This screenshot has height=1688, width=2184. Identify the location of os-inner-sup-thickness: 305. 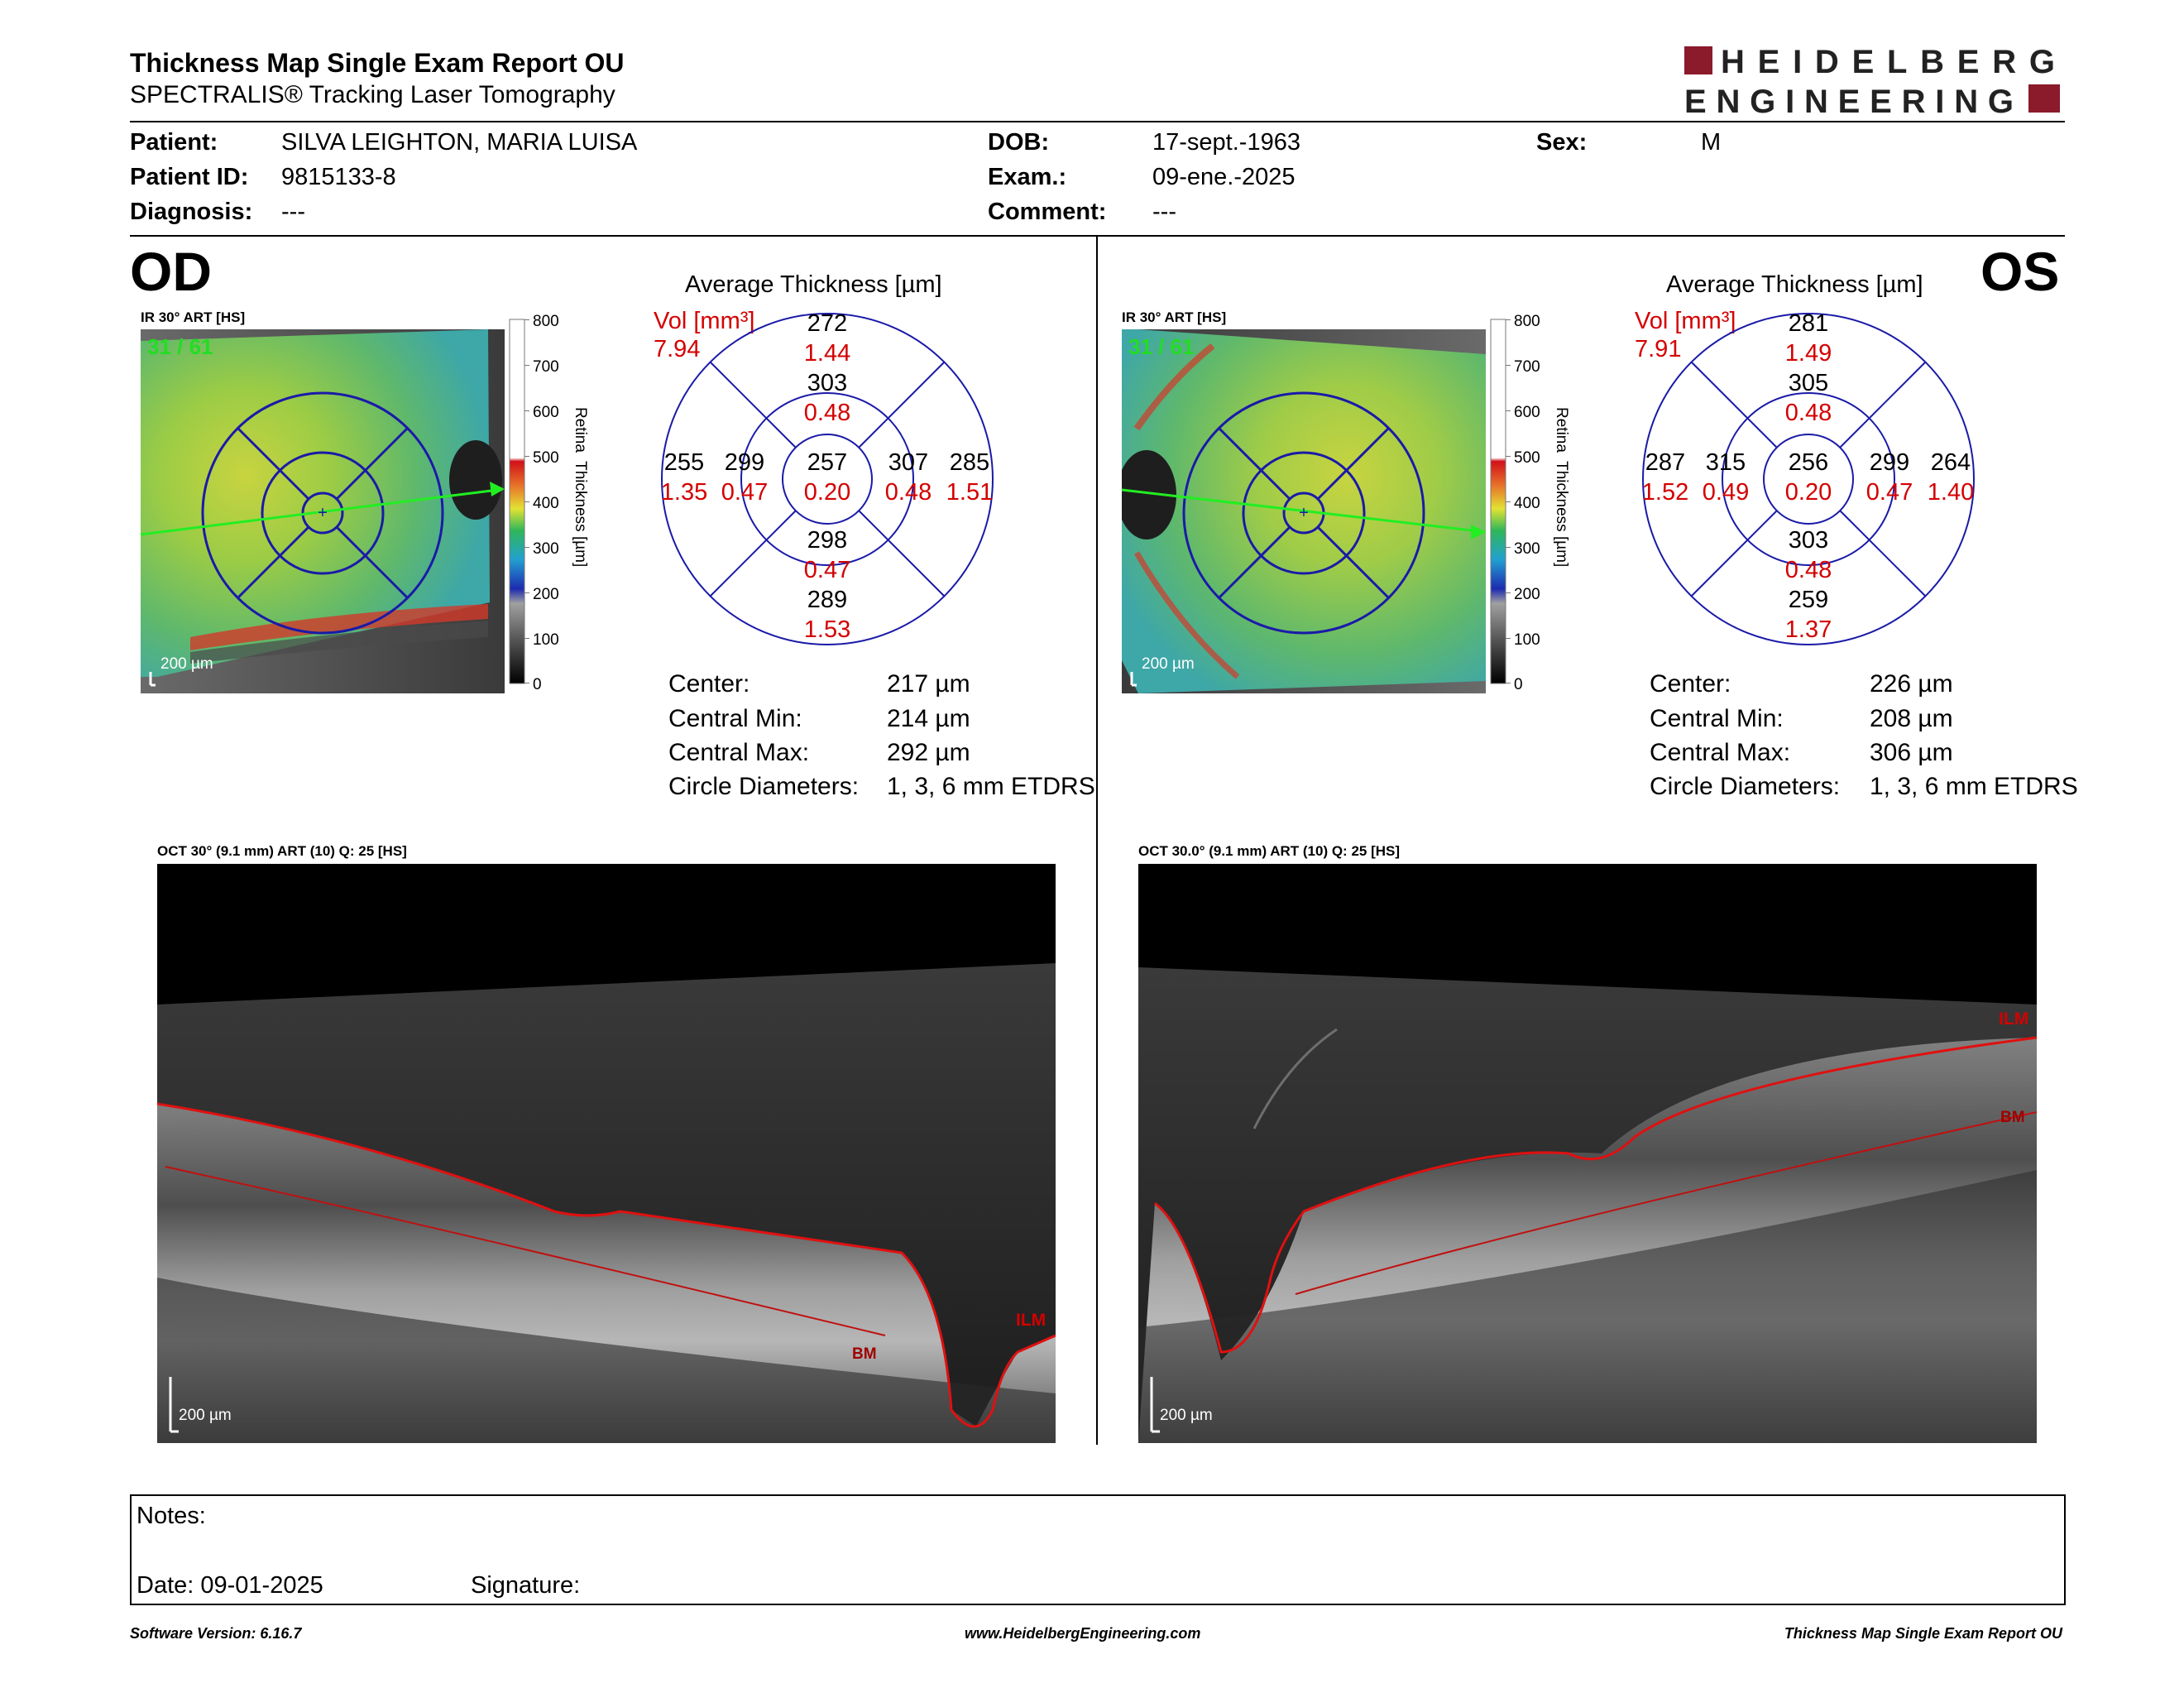
(1808, 383).